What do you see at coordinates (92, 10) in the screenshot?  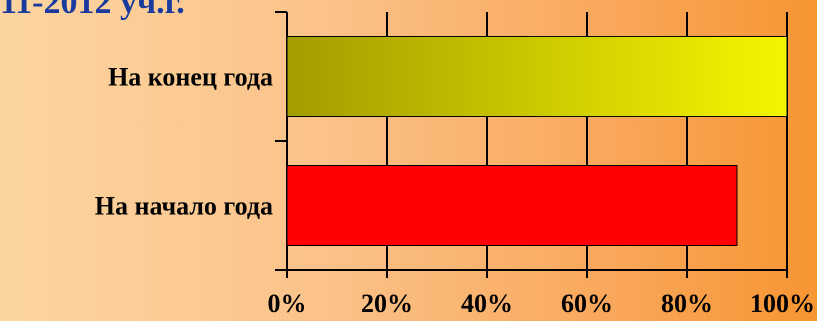 I see `slide-title: 11-2012 уч.г.` at bounding box center [92, 10].